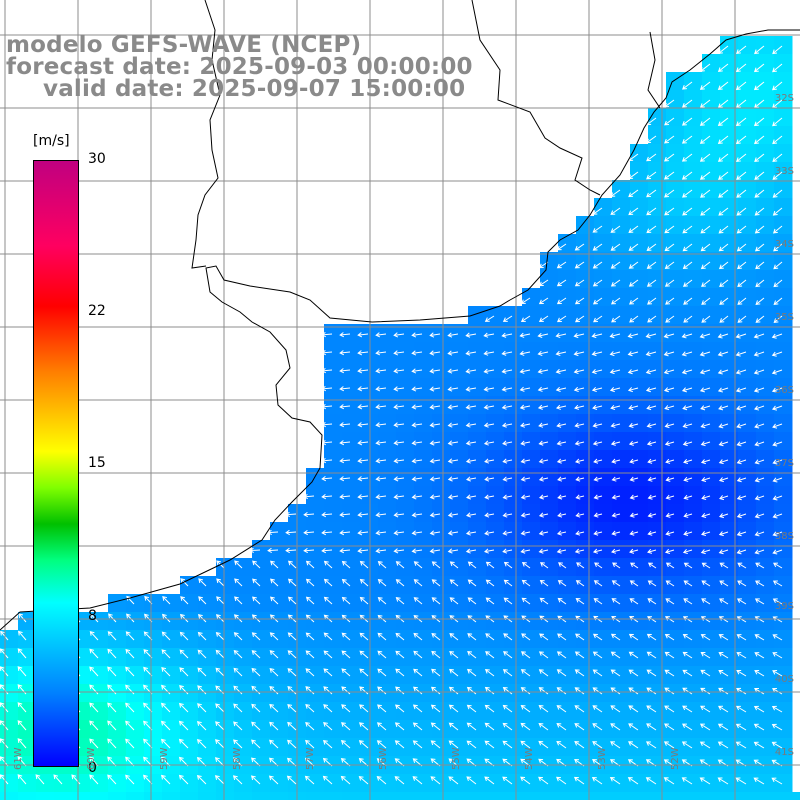 The width and height of the screenshot is (800, 800). I want to click on border-path, so click(536, 98).